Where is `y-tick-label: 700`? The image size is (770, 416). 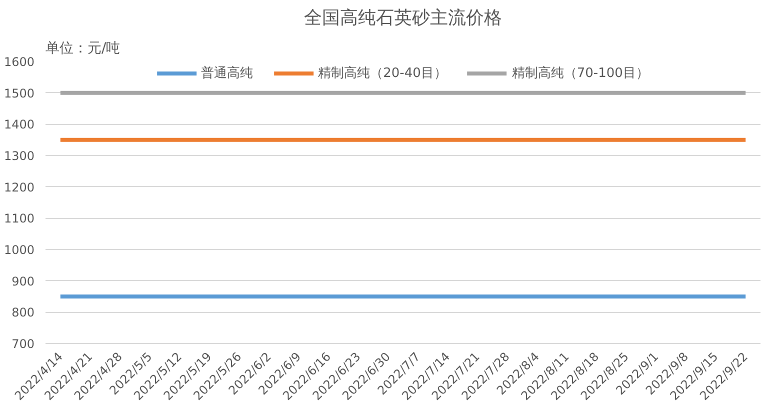 y-tick-label: 700 is located at coordinates (23, 344).